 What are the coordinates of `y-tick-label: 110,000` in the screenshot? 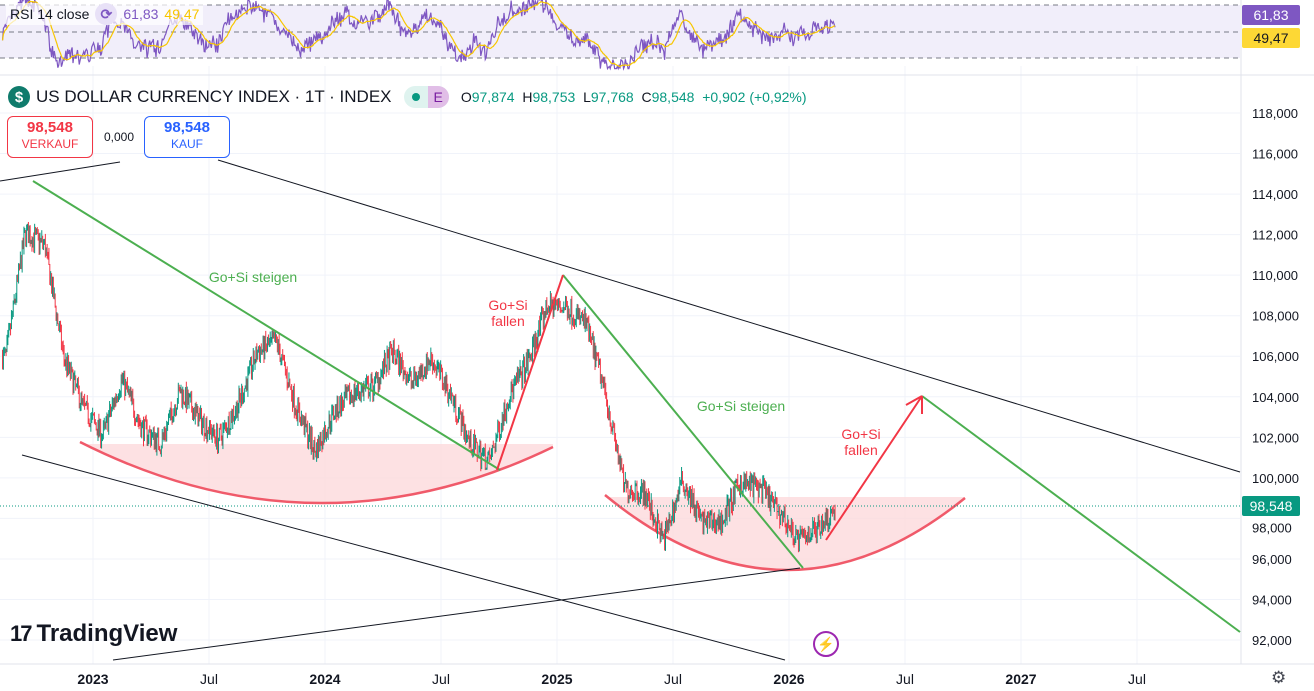 It's located at (1275, 275).